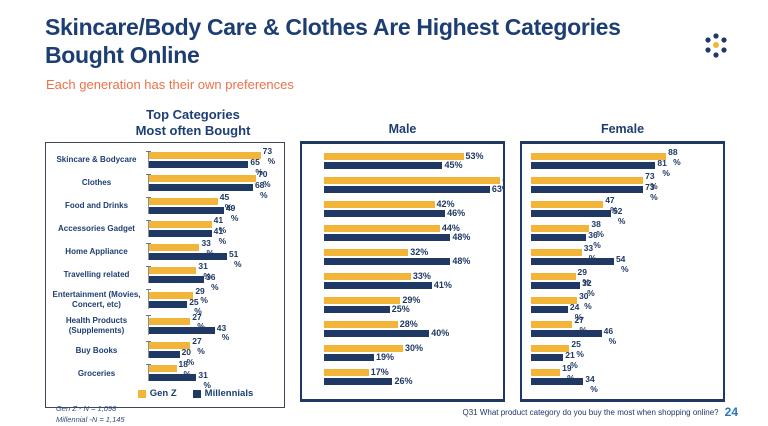  Describe the element at coordinates (90, 414) in the screenshot. I see `sample-size-footnotes: Gen Z - N = 1,098 Millennial -N = 1,145` at that location.